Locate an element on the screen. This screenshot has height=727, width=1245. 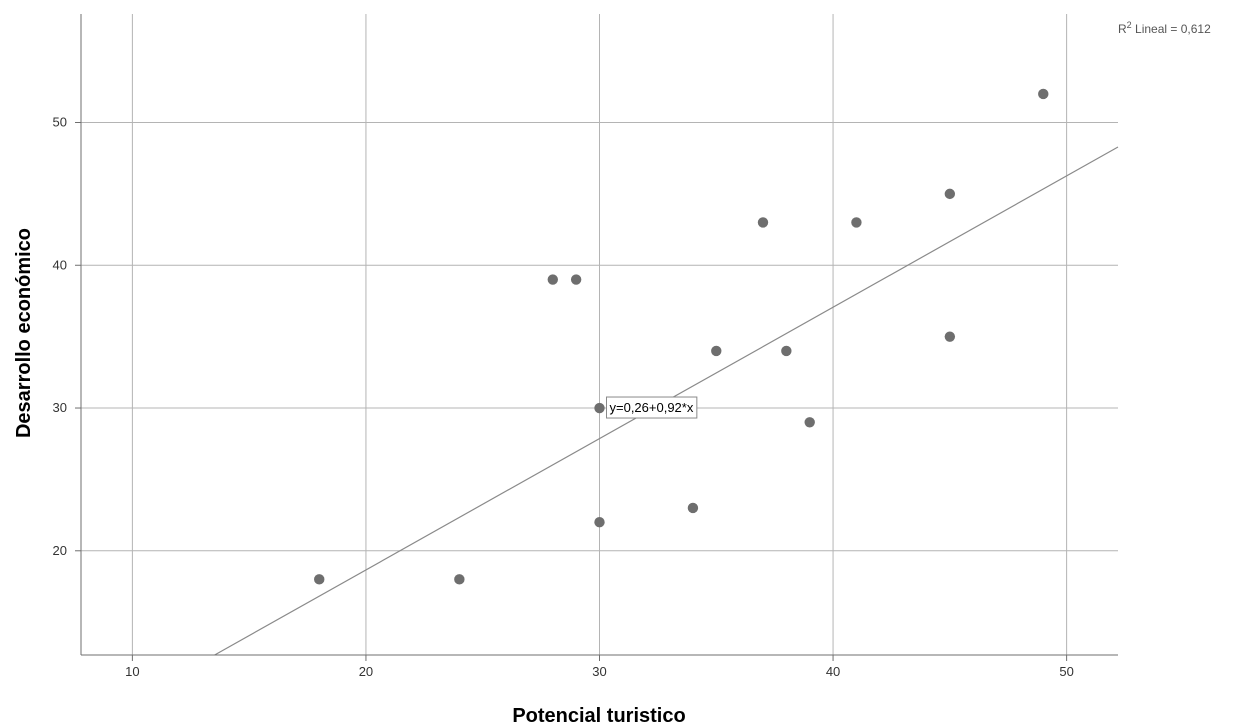
r2-superscript: 2 is located at coordinates (1129, 25).